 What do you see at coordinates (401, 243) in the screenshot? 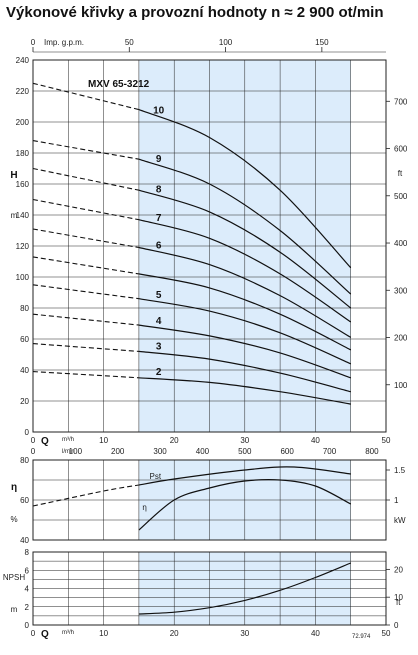
I see `head-ft-tick-label: 400` at bounding box center [401, 243].